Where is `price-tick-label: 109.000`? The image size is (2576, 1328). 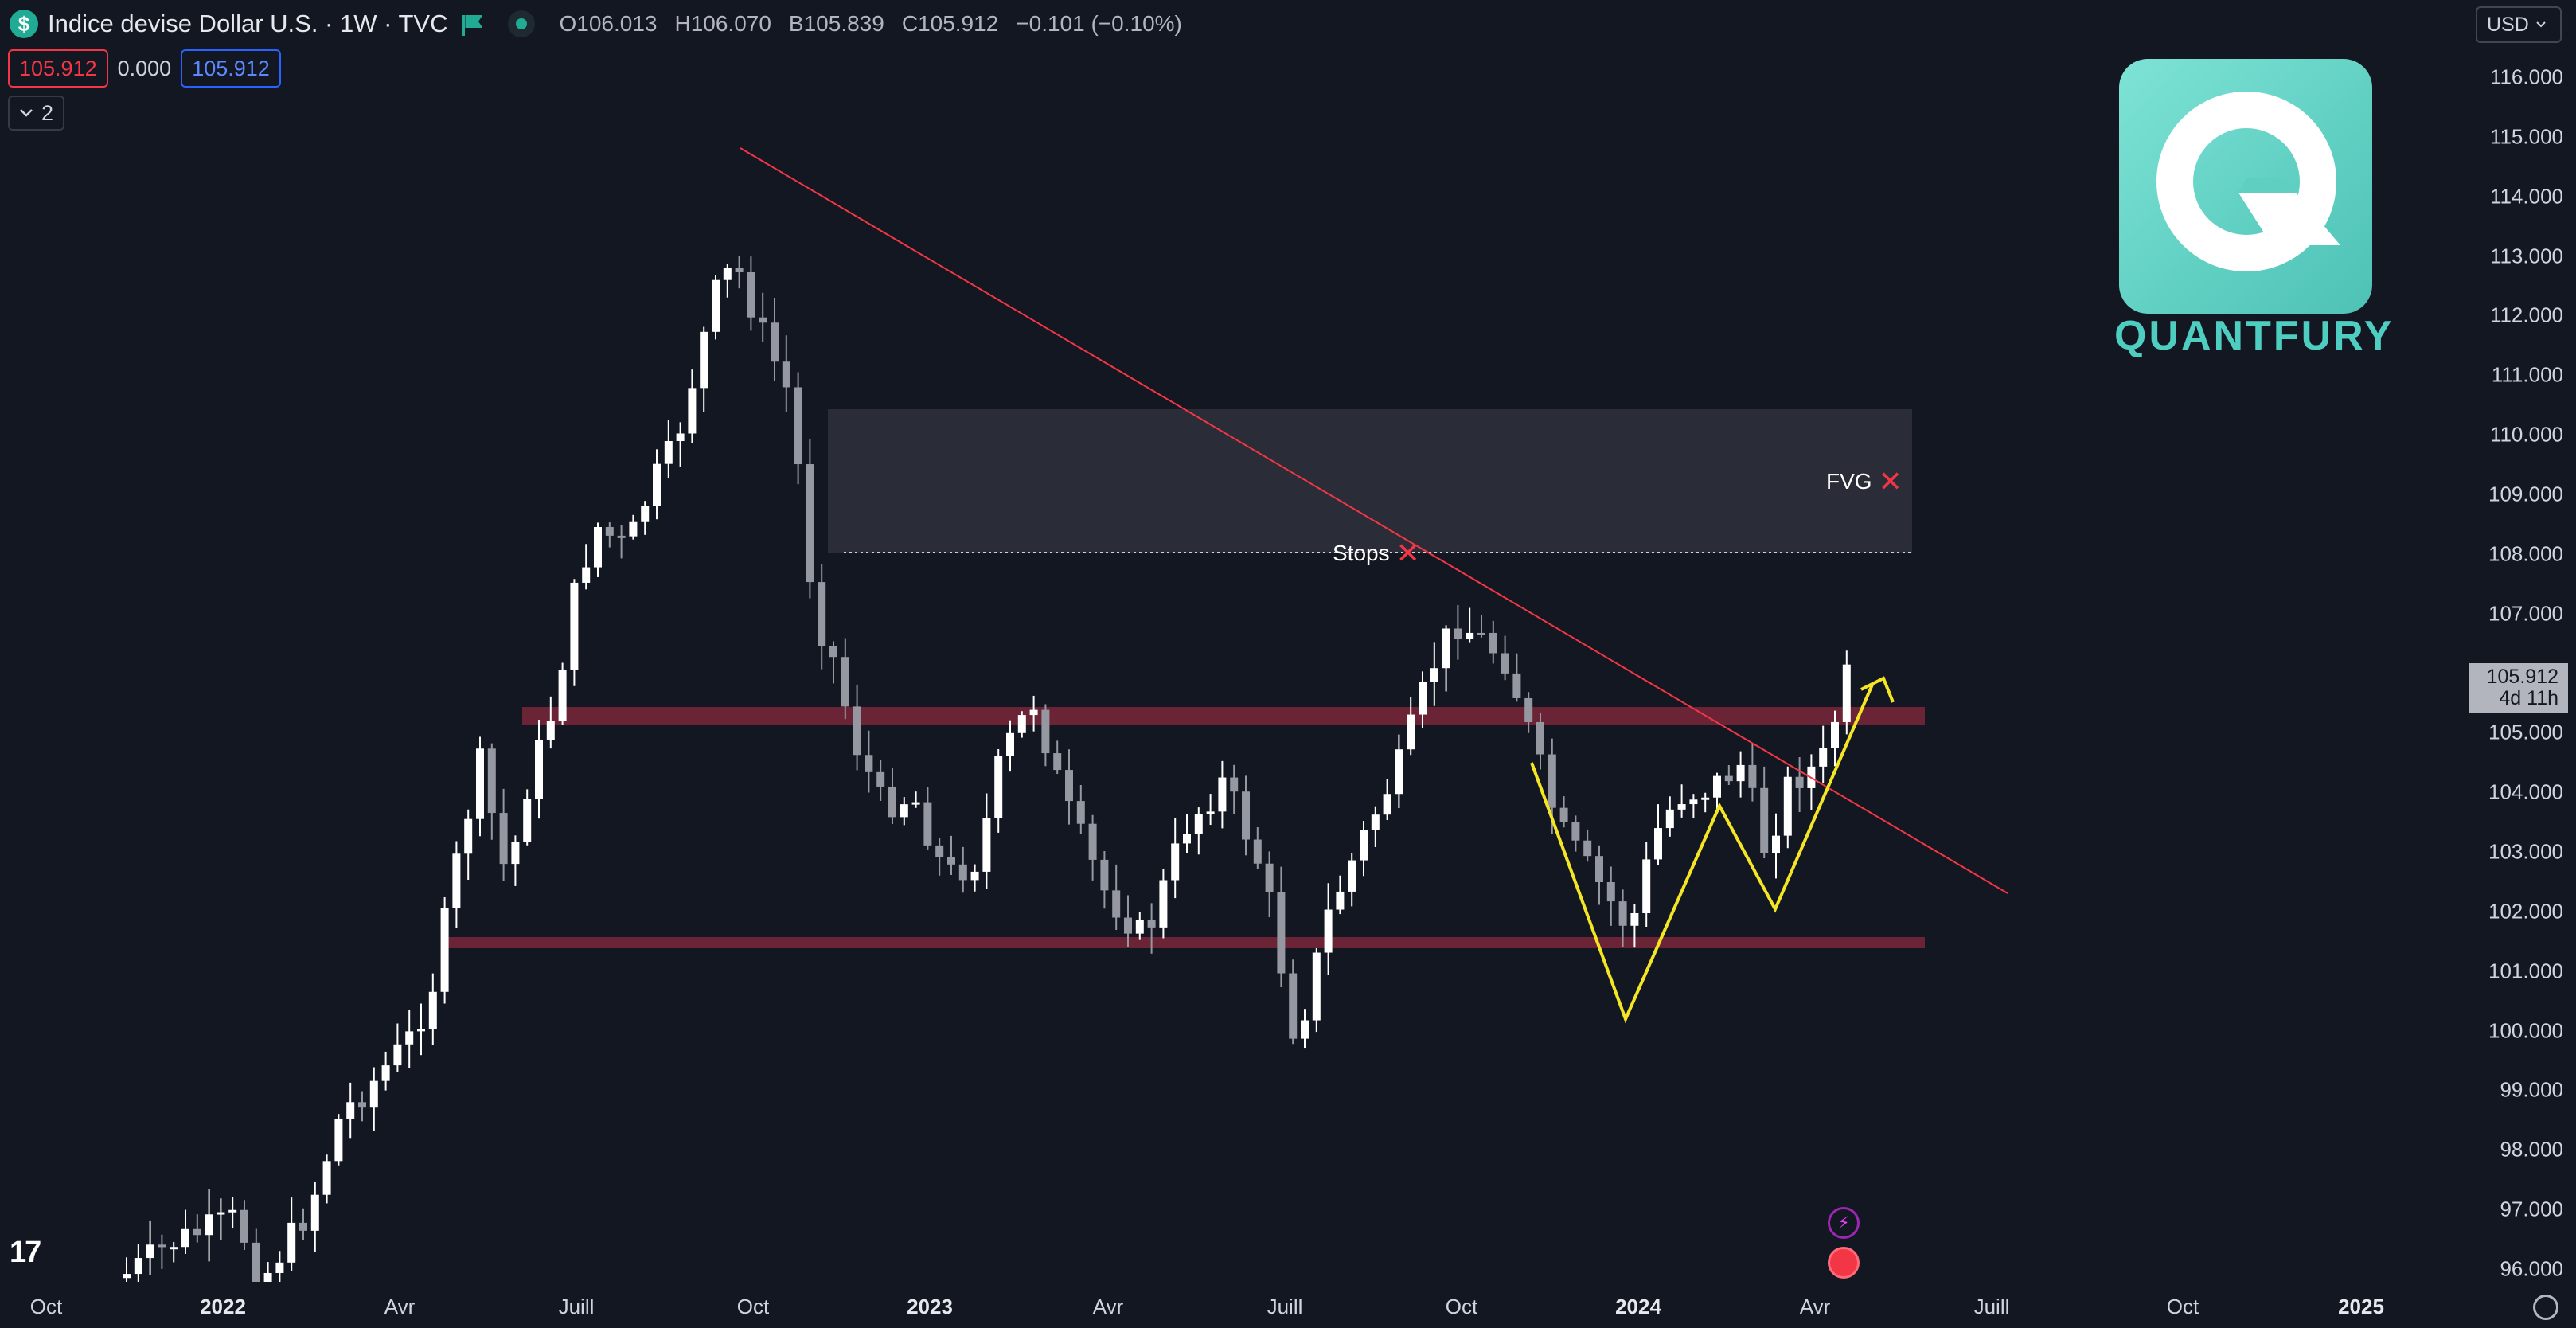
price-tick-label: 109.000 is located at coordinates (2525, 494).